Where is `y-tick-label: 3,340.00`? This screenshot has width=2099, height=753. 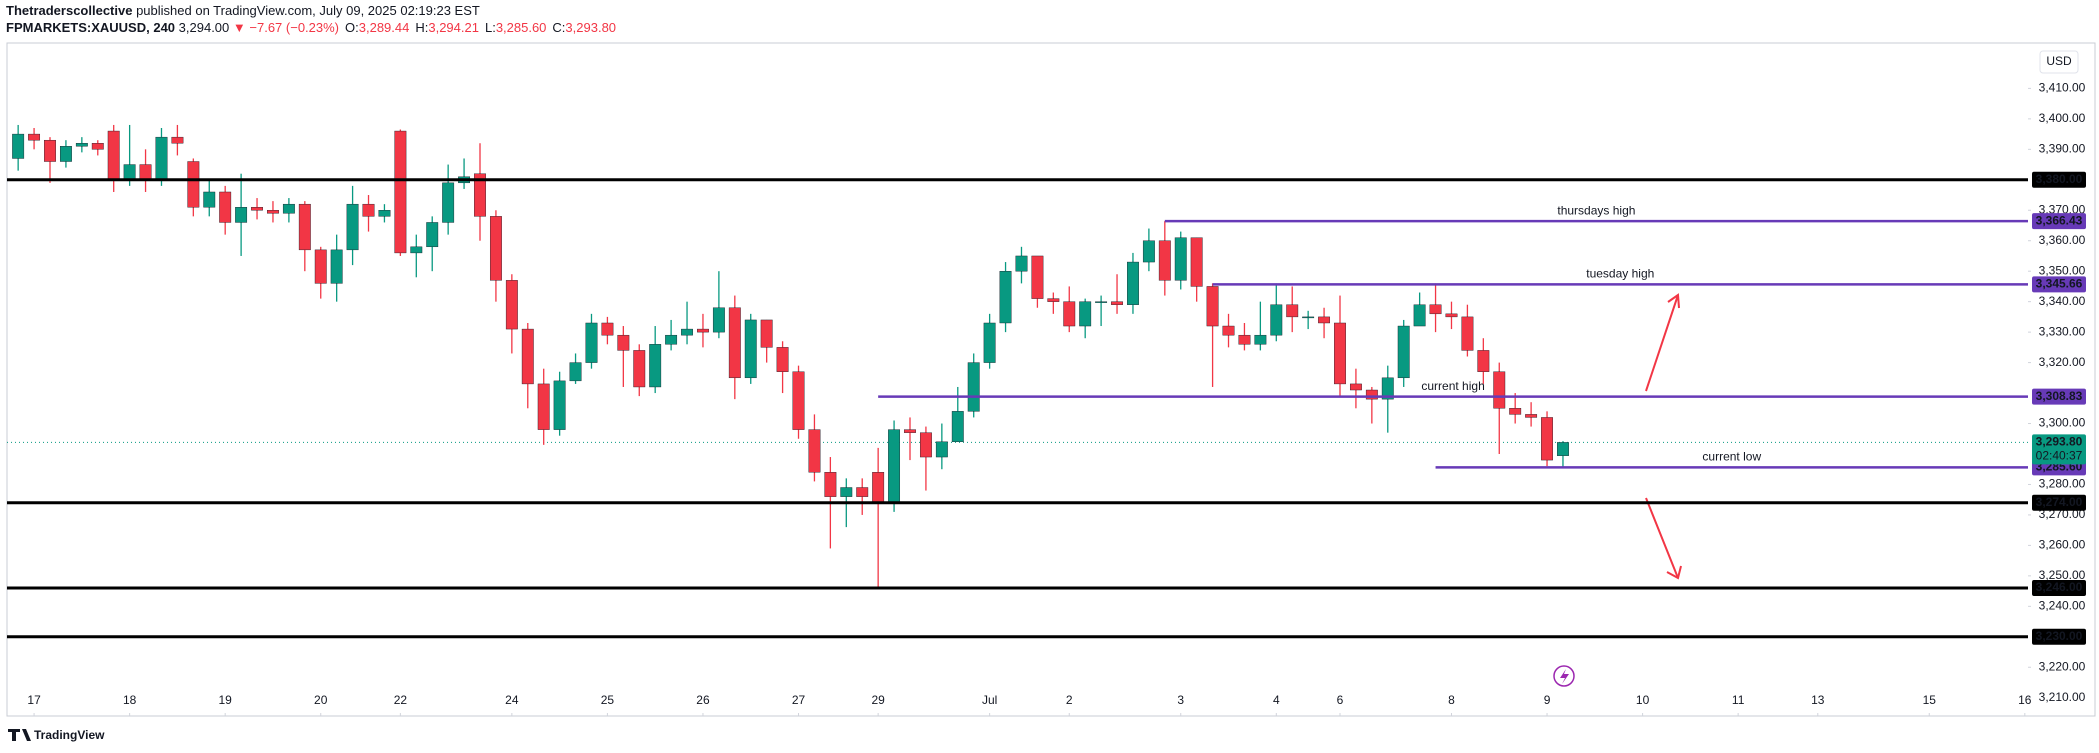 y-tick-label: 3,340.00 is located at coordinates (2062, 301).